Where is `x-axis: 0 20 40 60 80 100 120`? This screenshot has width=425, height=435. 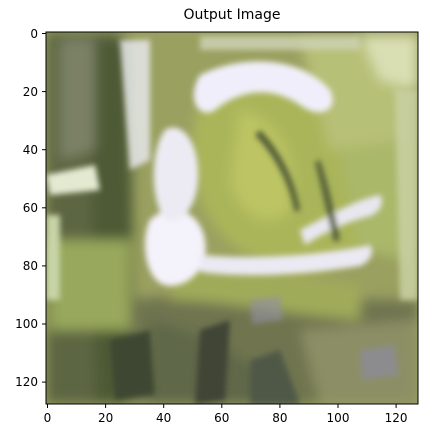 x-axis: 0 20 40 60 80 100 120 is located at coordinates (226, 414).